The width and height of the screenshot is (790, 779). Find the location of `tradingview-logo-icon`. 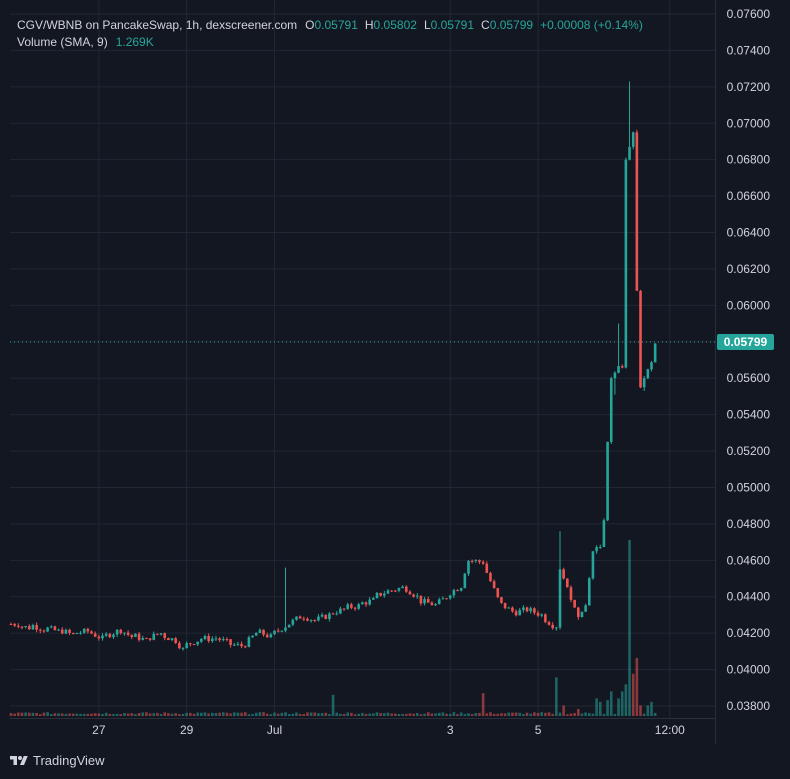

tradingview-logo-icon is located at coordinates (19, 760).